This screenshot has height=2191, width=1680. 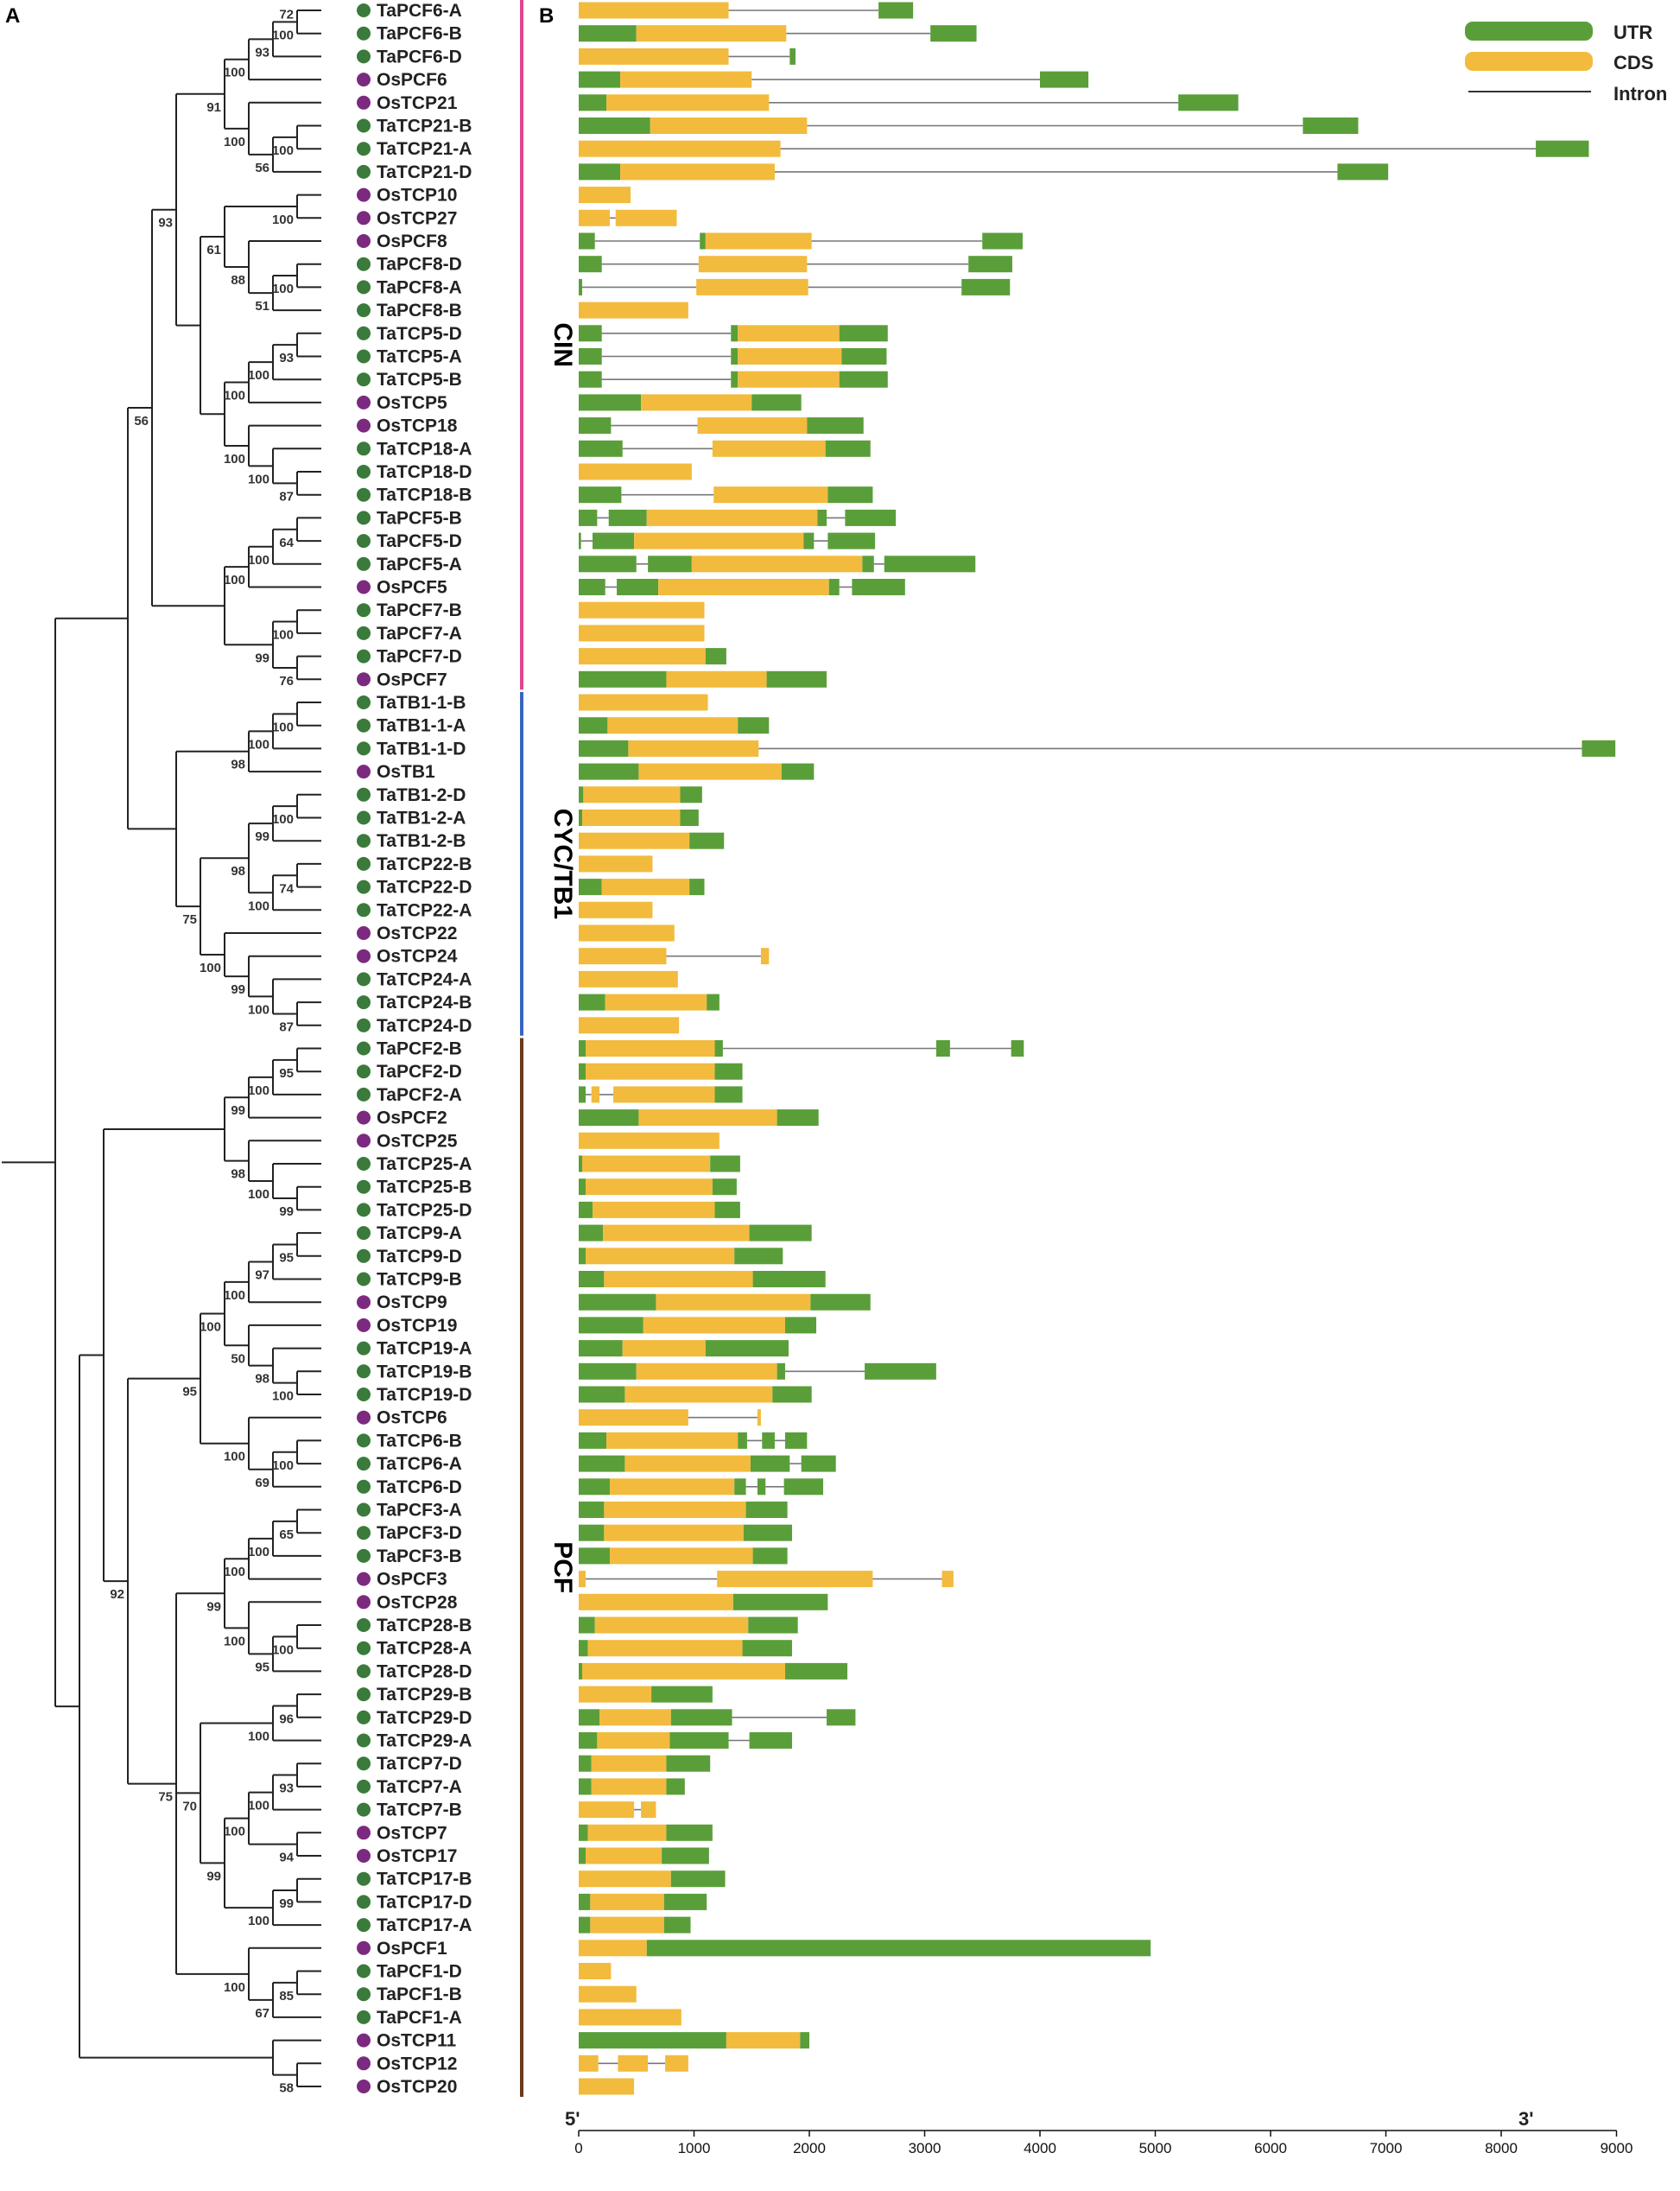 I want to click on tip-label-ostcp6: OsTCP6, so click(x=412, y=1418).